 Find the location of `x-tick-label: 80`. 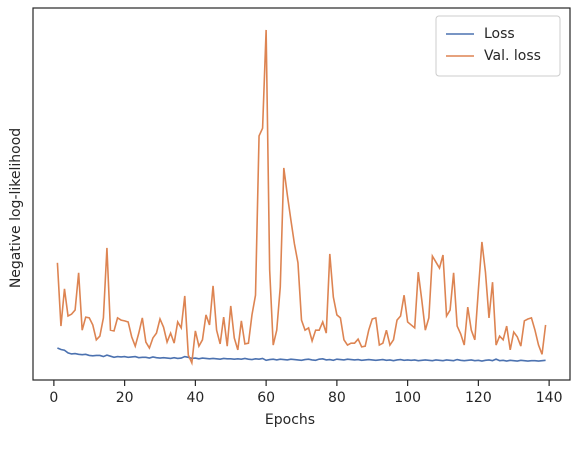

x-tick-label: 80 is located at coordinates (337, 398).